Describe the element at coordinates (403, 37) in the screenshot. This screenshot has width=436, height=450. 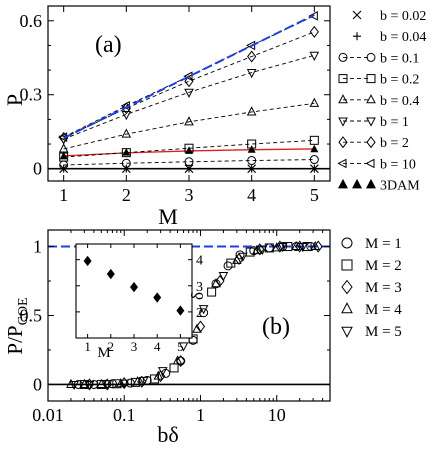
I see `legend-label: b = 0.04` at that location.